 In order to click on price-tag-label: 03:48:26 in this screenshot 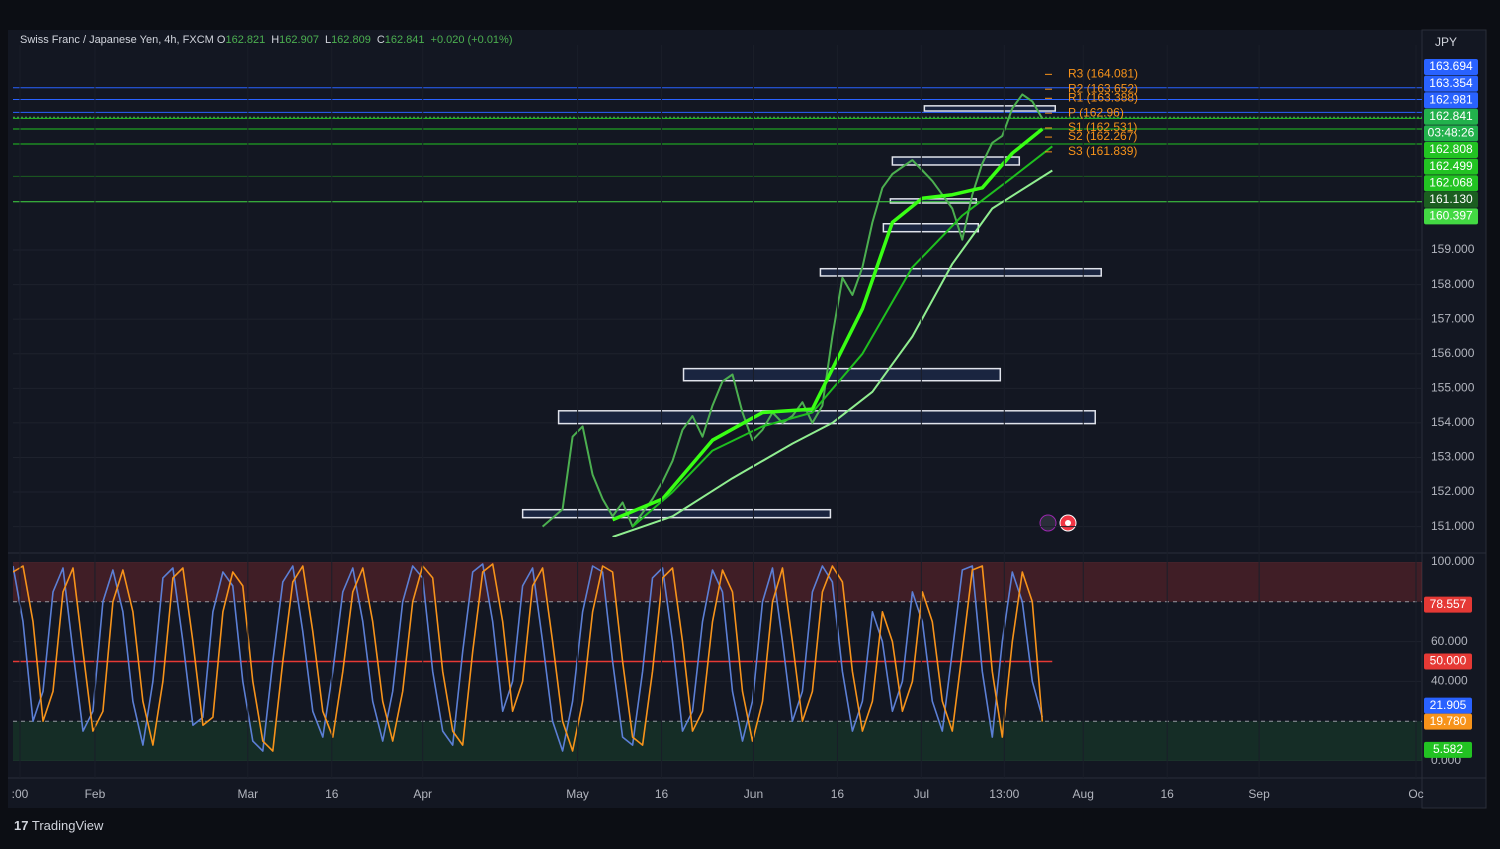, I will do `click(1451, 133)`.